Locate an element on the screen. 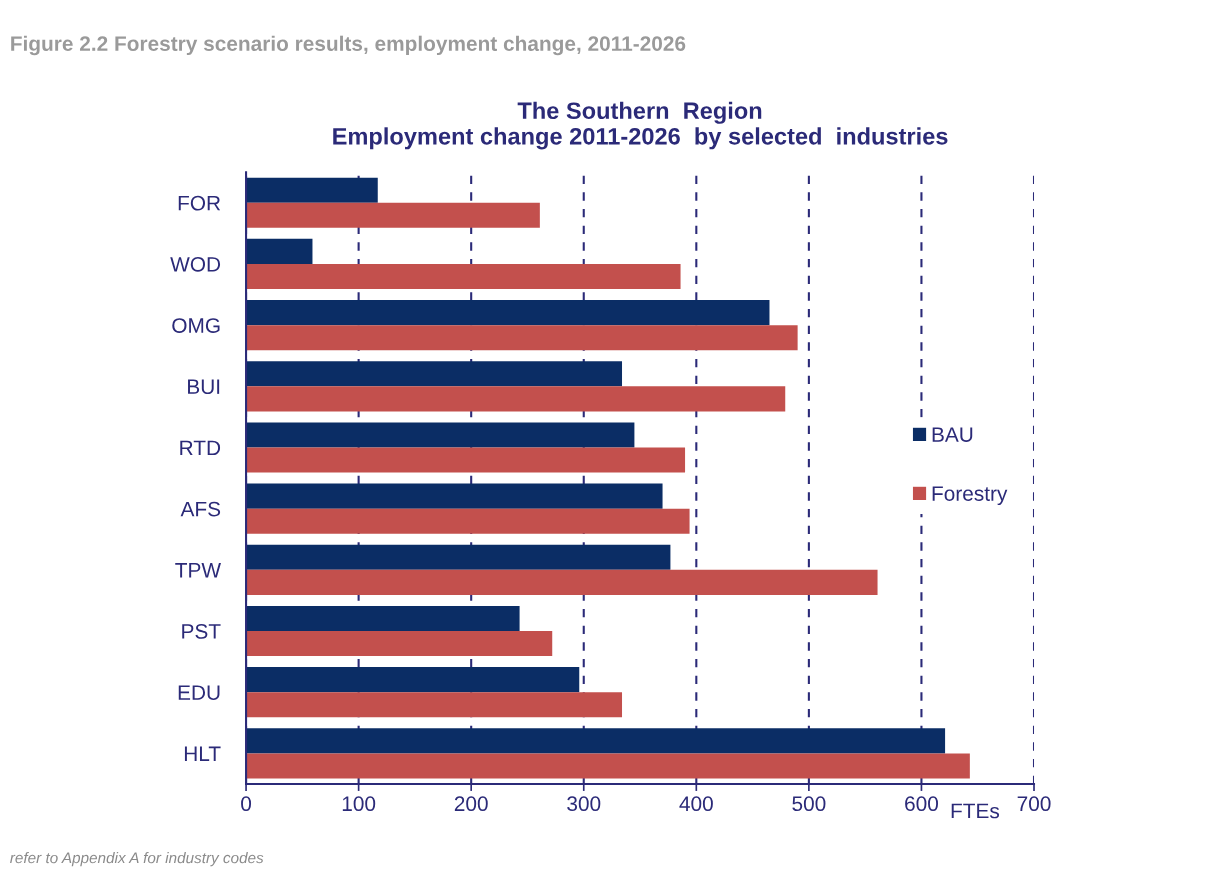 The height and width of the screenshot is (874, 1226). y-tick-label: EDU is located at coordinates (199, 692).